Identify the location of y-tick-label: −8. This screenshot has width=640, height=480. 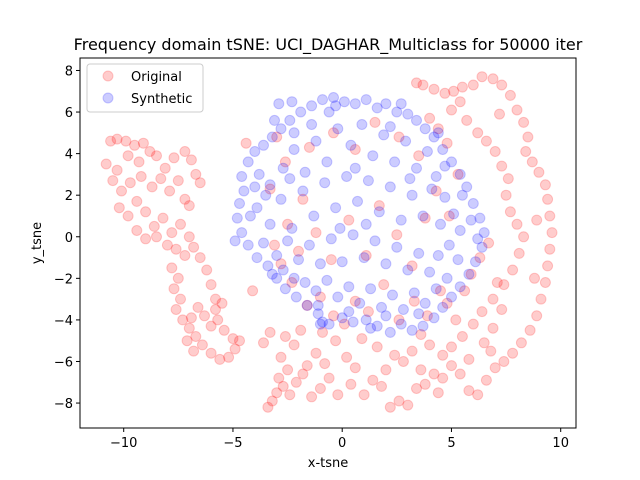
(63, 404).